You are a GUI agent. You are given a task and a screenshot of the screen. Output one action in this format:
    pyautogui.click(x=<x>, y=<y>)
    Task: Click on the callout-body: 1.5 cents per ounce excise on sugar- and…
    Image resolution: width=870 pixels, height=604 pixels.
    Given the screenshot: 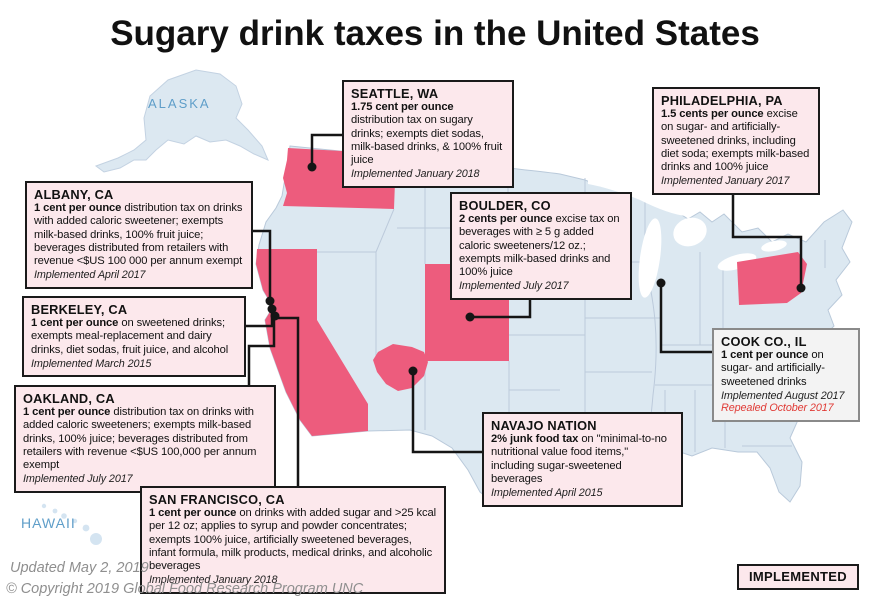 What is the action you would take?
    pyautogui.click(x=736, y=141)
    